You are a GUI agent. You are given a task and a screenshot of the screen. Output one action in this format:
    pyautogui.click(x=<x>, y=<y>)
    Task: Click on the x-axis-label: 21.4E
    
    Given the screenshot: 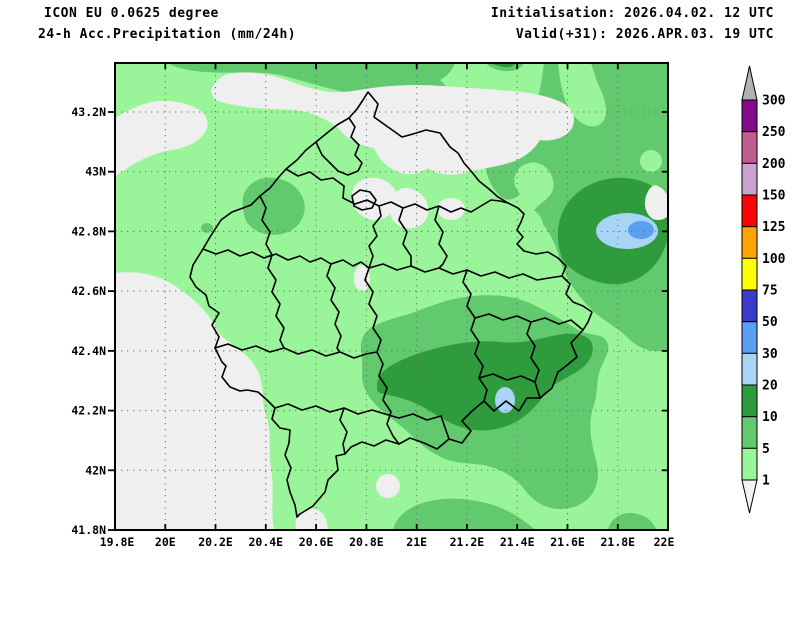 What is the action you would take?
    pyautogui.click(x=517, y=542)
    